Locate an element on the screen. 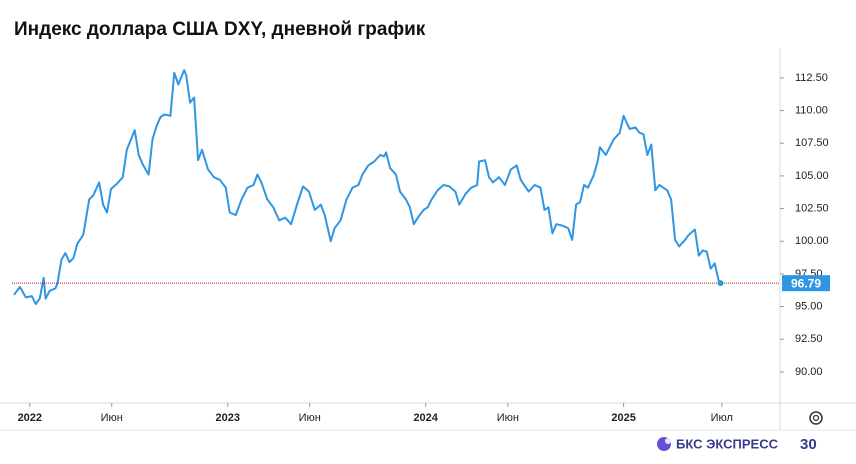 This screenshot has width=856, height=464. y-tick-label: 105.00 is located at coordinates (812, 176).